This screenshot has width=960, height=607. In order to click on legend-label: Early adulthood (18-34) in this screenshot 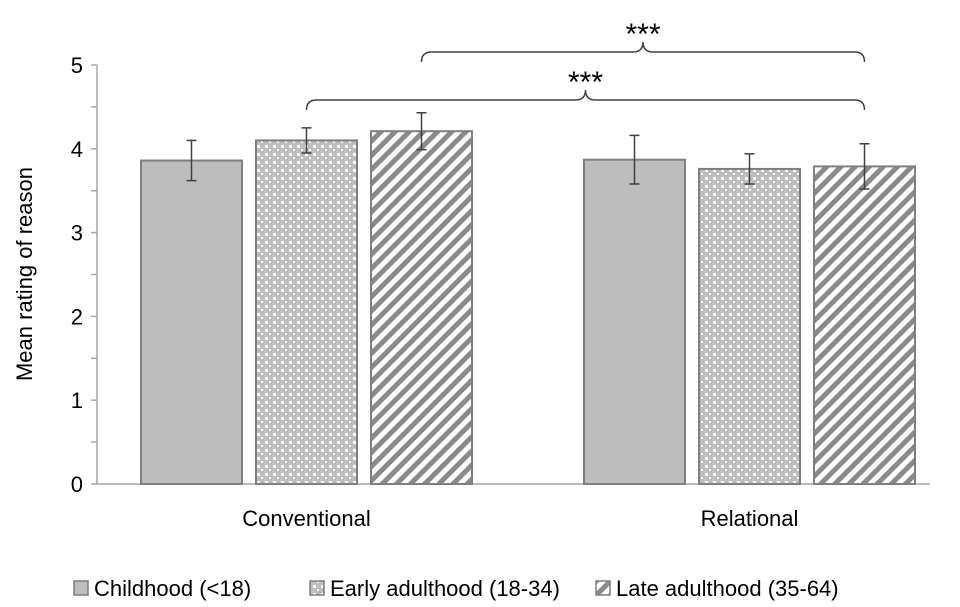, I will do `click(445, 588)`.